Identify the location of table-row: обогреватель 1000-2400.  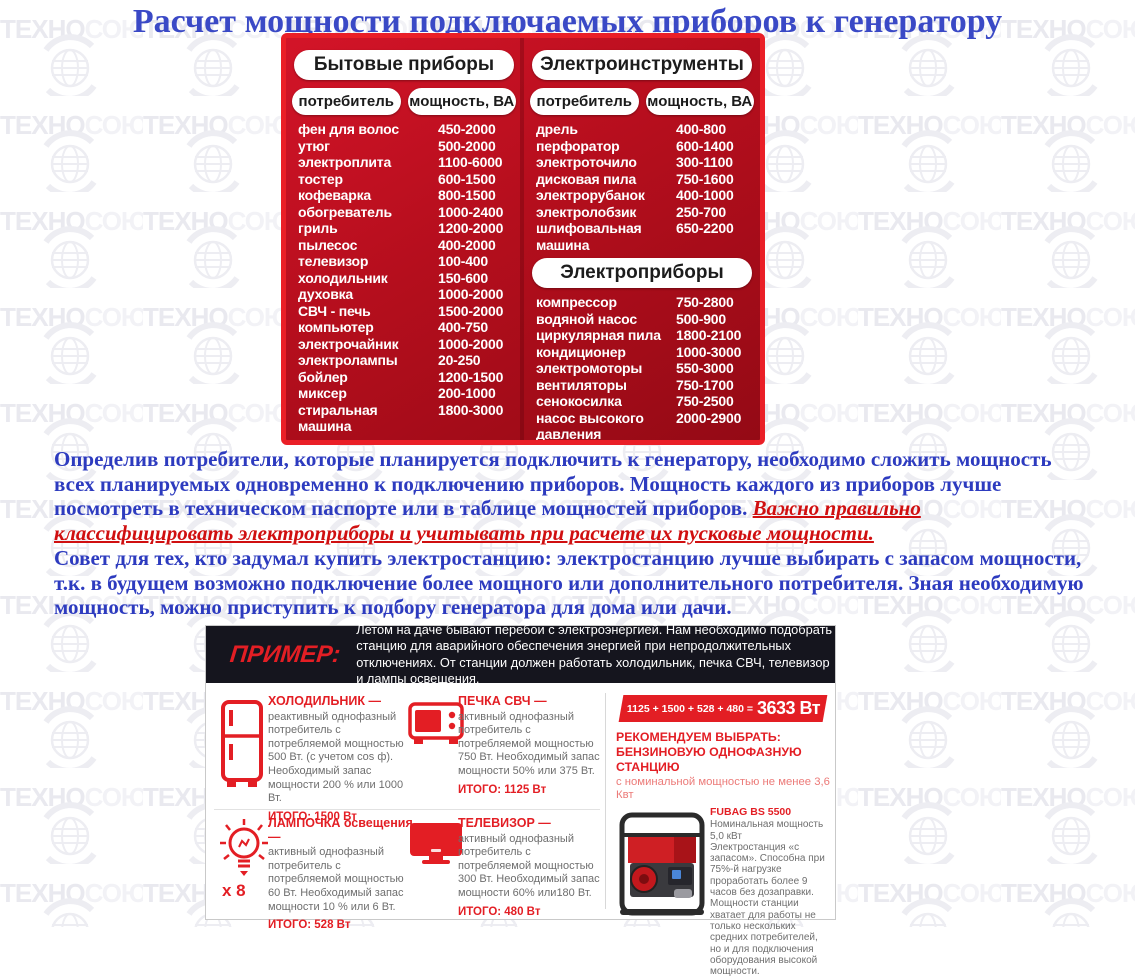
(404, 212).